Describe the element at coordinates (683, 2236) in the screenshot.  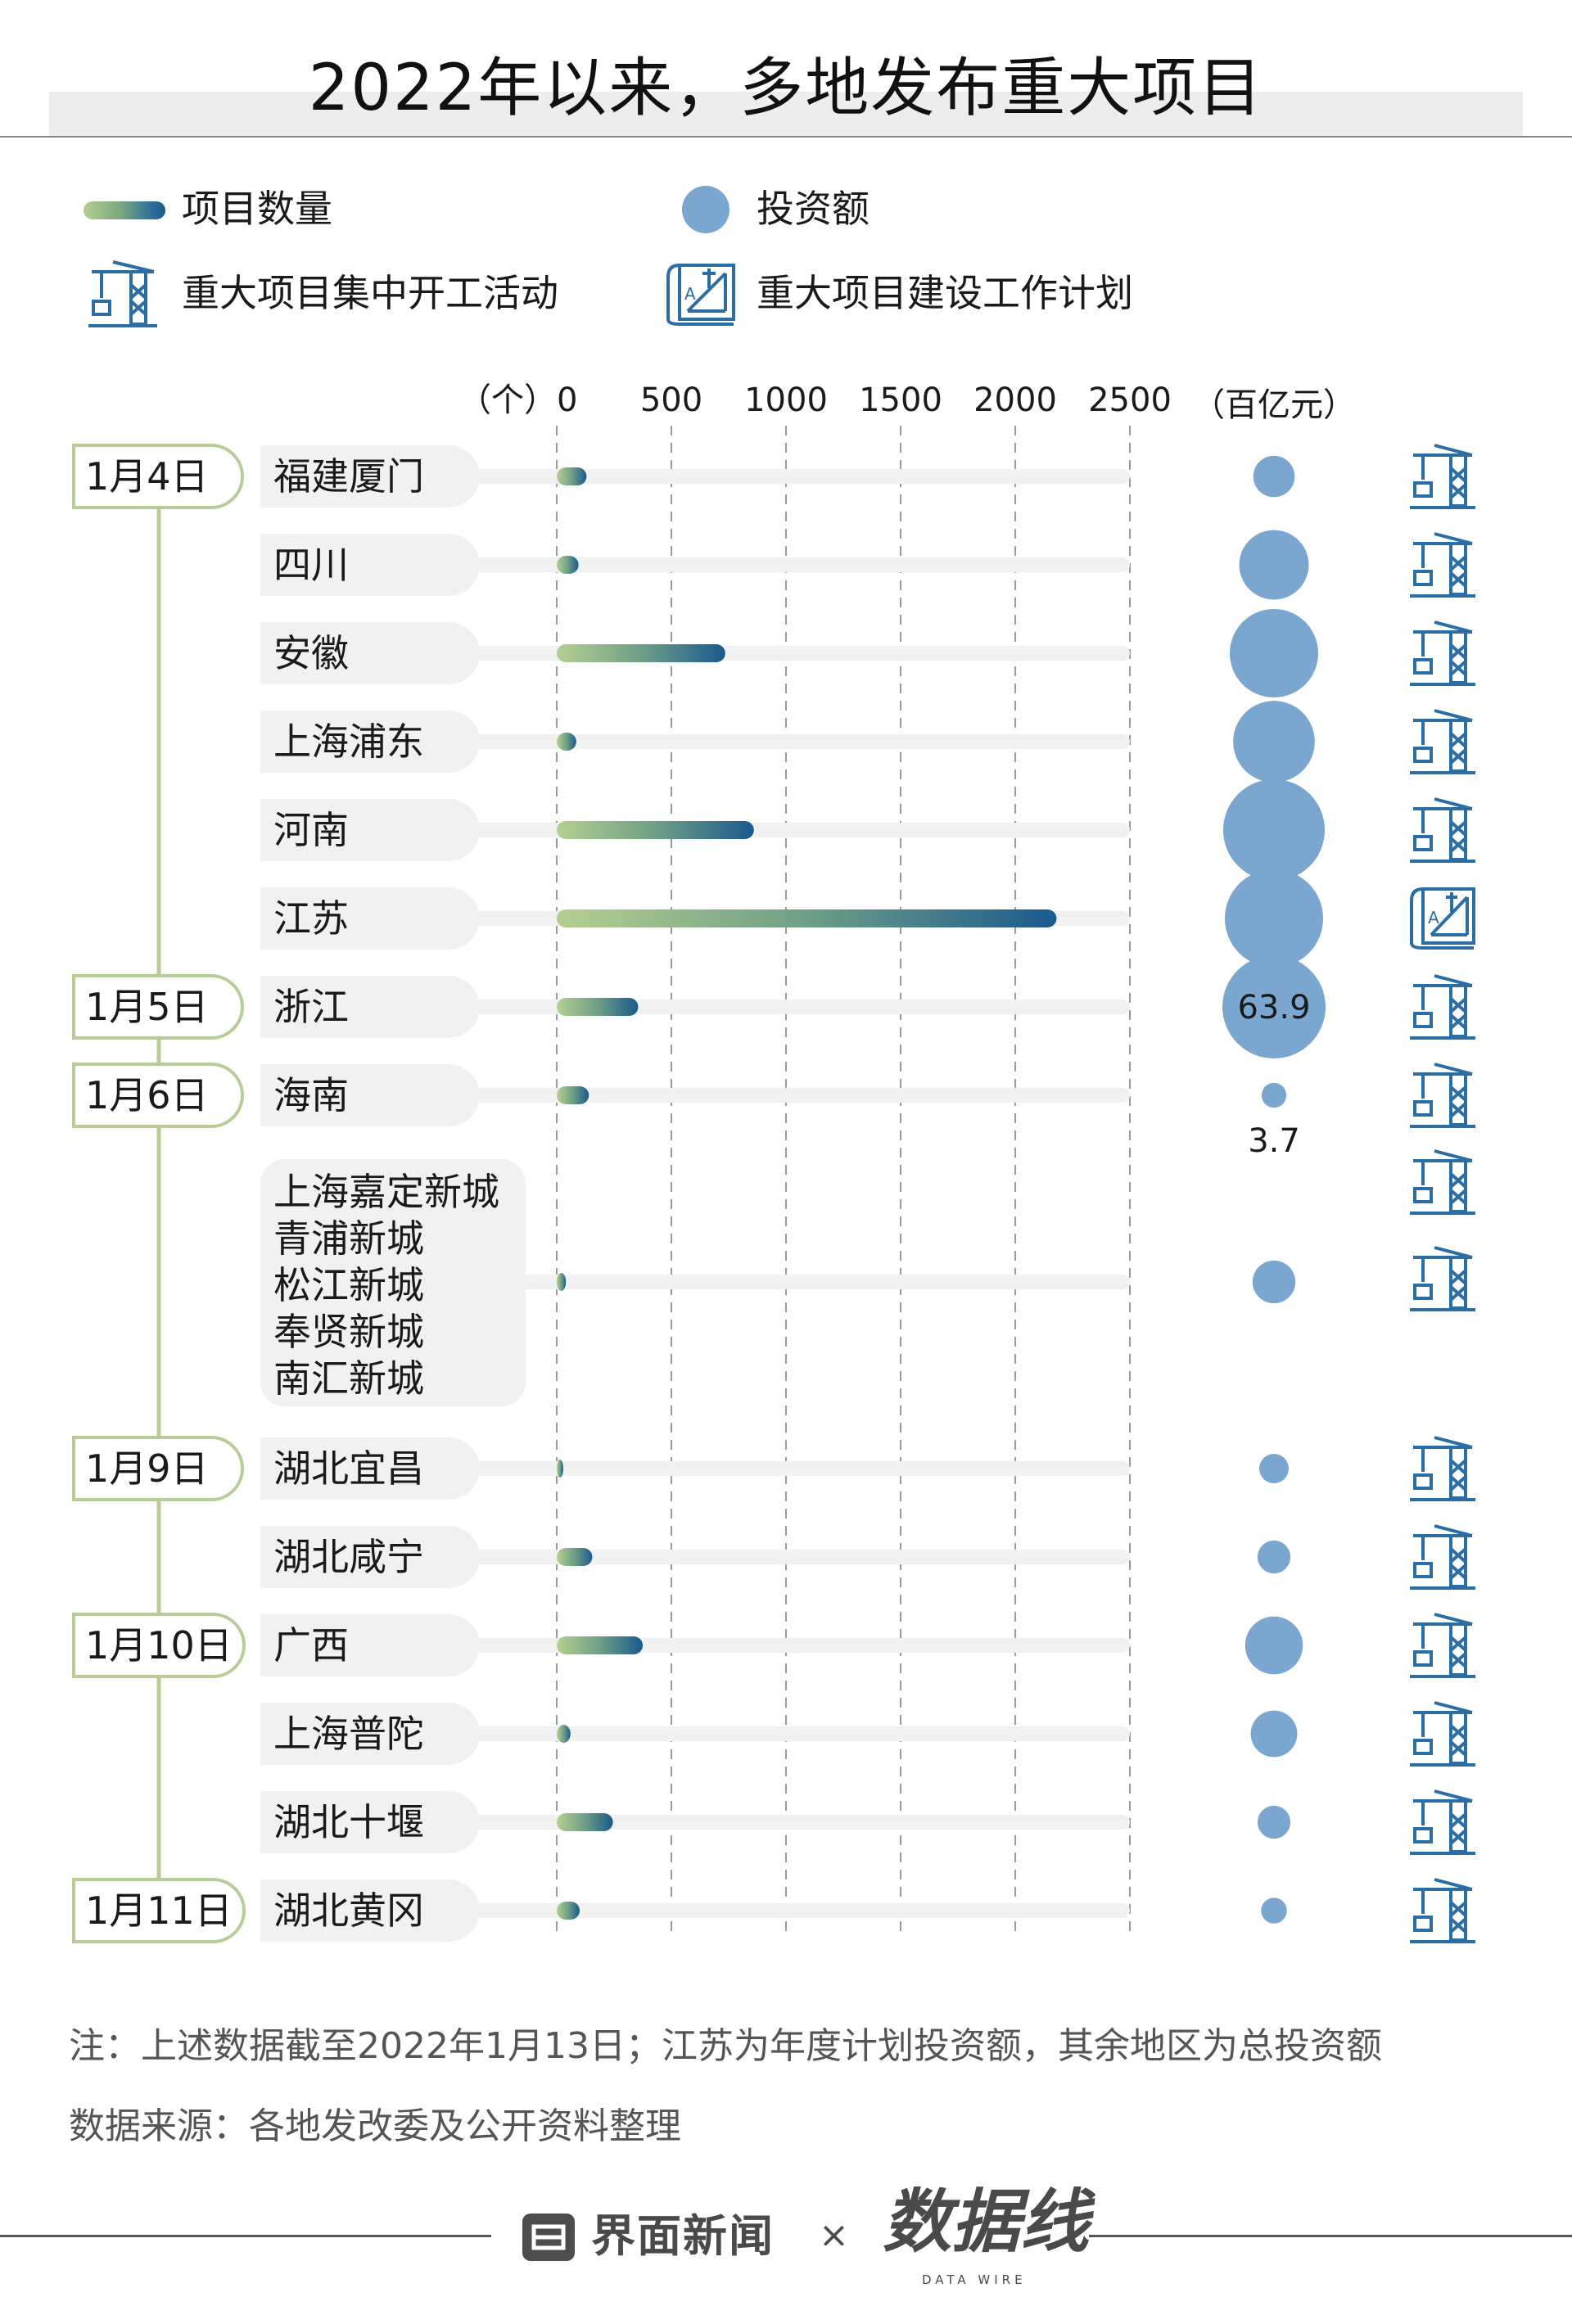
I see `brand-name: 界面新闻` at that location.